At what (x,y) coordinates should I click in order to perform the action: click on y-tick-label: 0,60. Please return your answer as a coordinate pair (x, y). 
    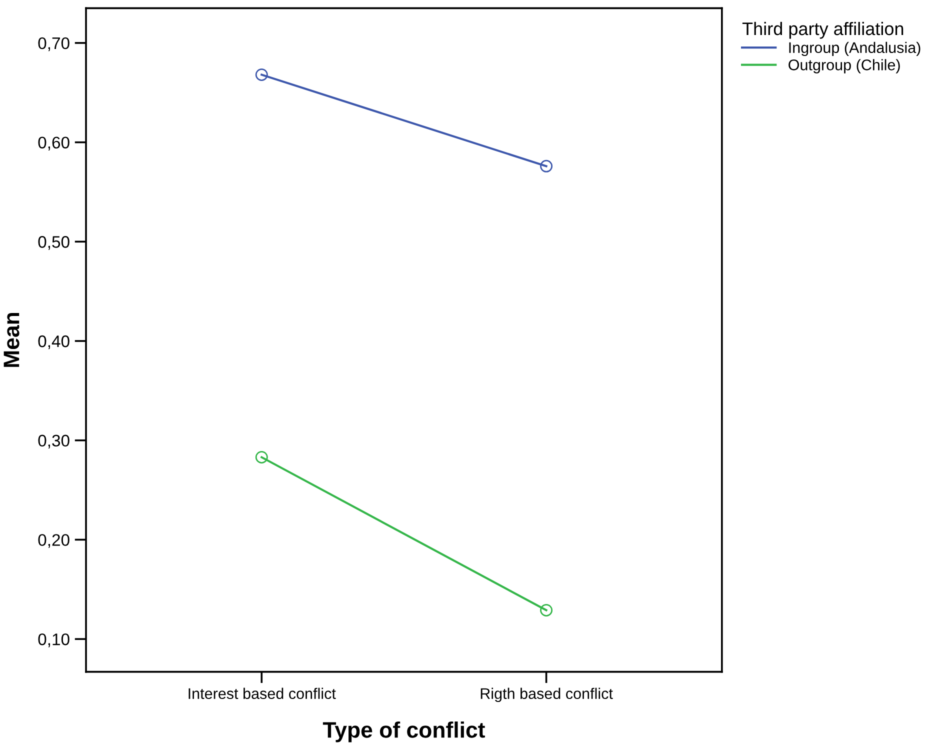
    Looking at the image, I should click on (54, 143).